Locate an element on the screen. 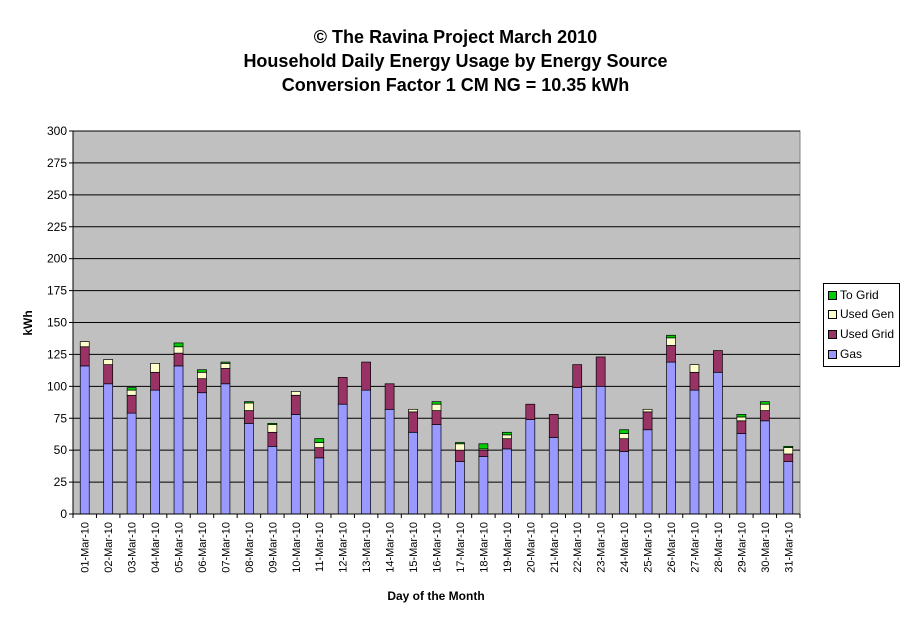  y-tick-label: 25 is located at coordinates (61, 482).